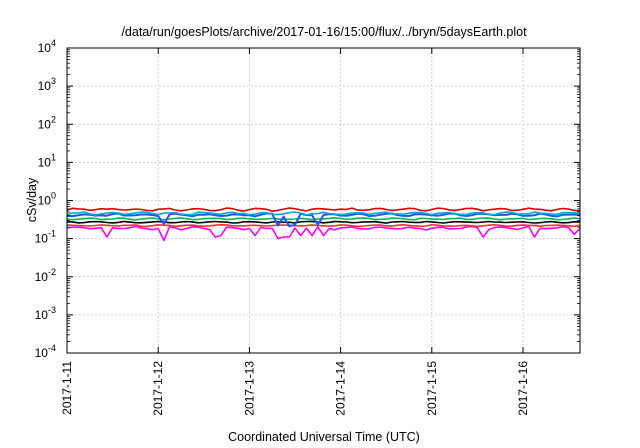 This screenshot has height=448, width=640. I want to click on x-tick-label: 2017-1-11, so click(67, 388).